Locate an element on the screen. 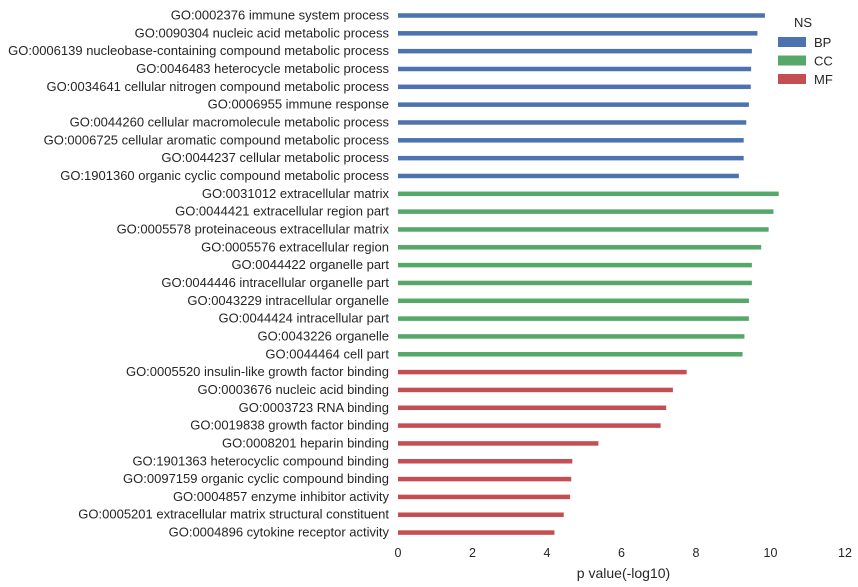 The width and height of the screenshot is (858, 587). legend: NS BP CC MF is located at coordinates (805, 51).